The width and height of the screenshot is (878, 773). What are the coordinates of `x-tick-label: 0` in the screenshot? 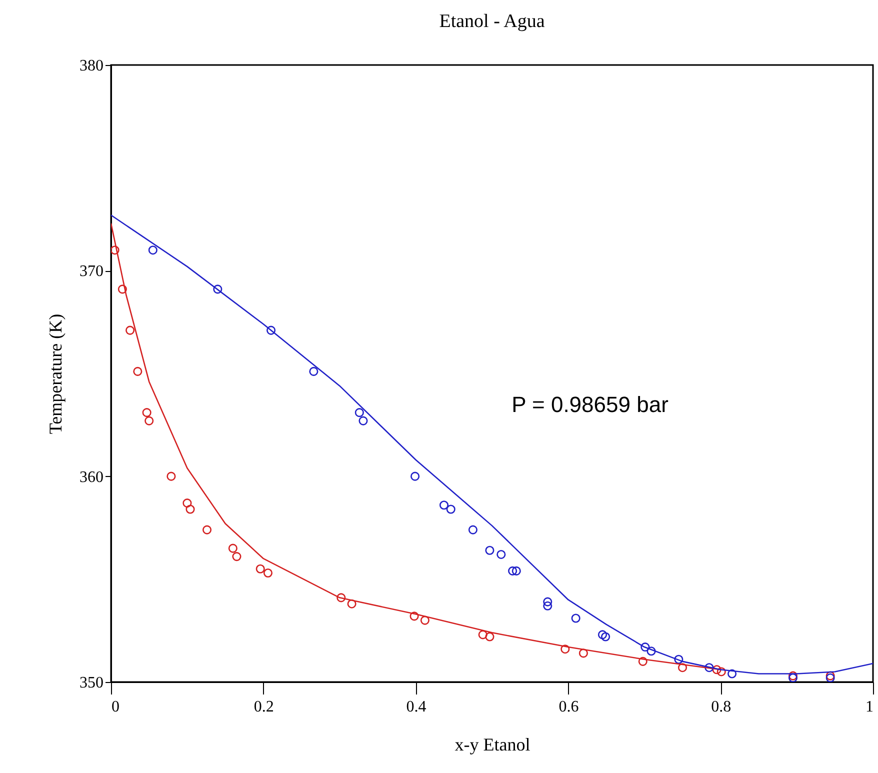 It's located at (116, 707).